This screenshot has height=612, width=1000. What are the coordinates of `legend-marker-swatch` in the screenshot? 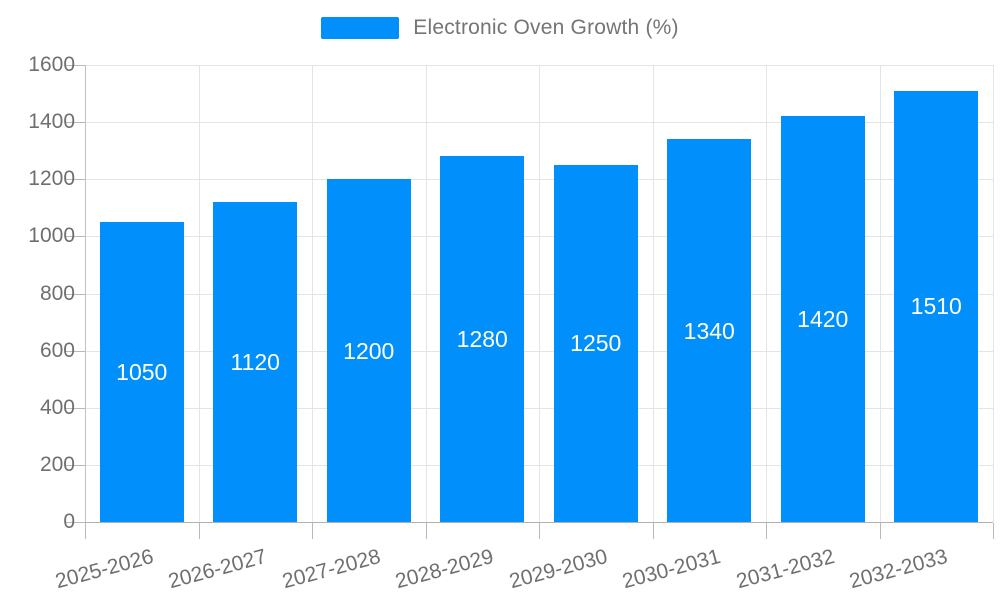 It's located at (360, 28).